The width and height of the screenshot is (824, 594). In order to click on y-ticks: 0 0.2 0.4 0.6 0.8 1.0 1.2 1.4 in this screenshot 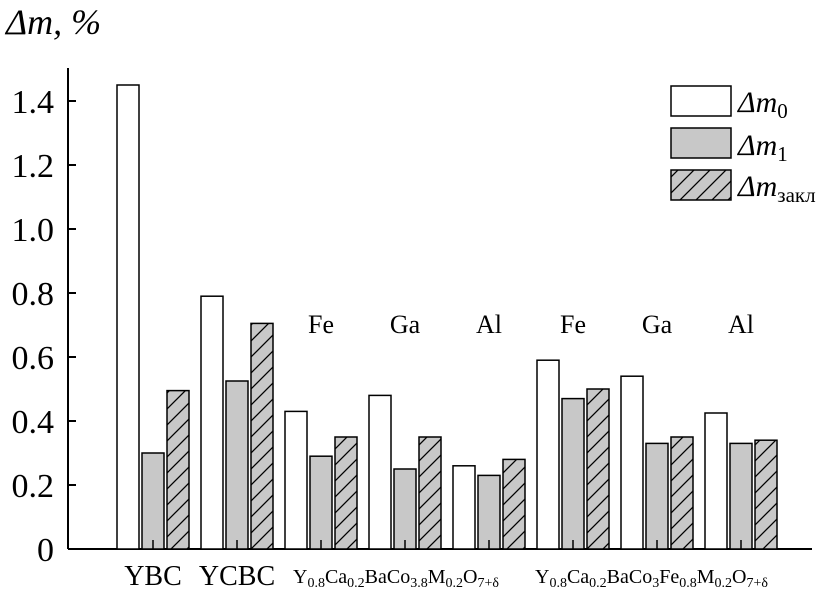, I will do `click(44, 326)`.